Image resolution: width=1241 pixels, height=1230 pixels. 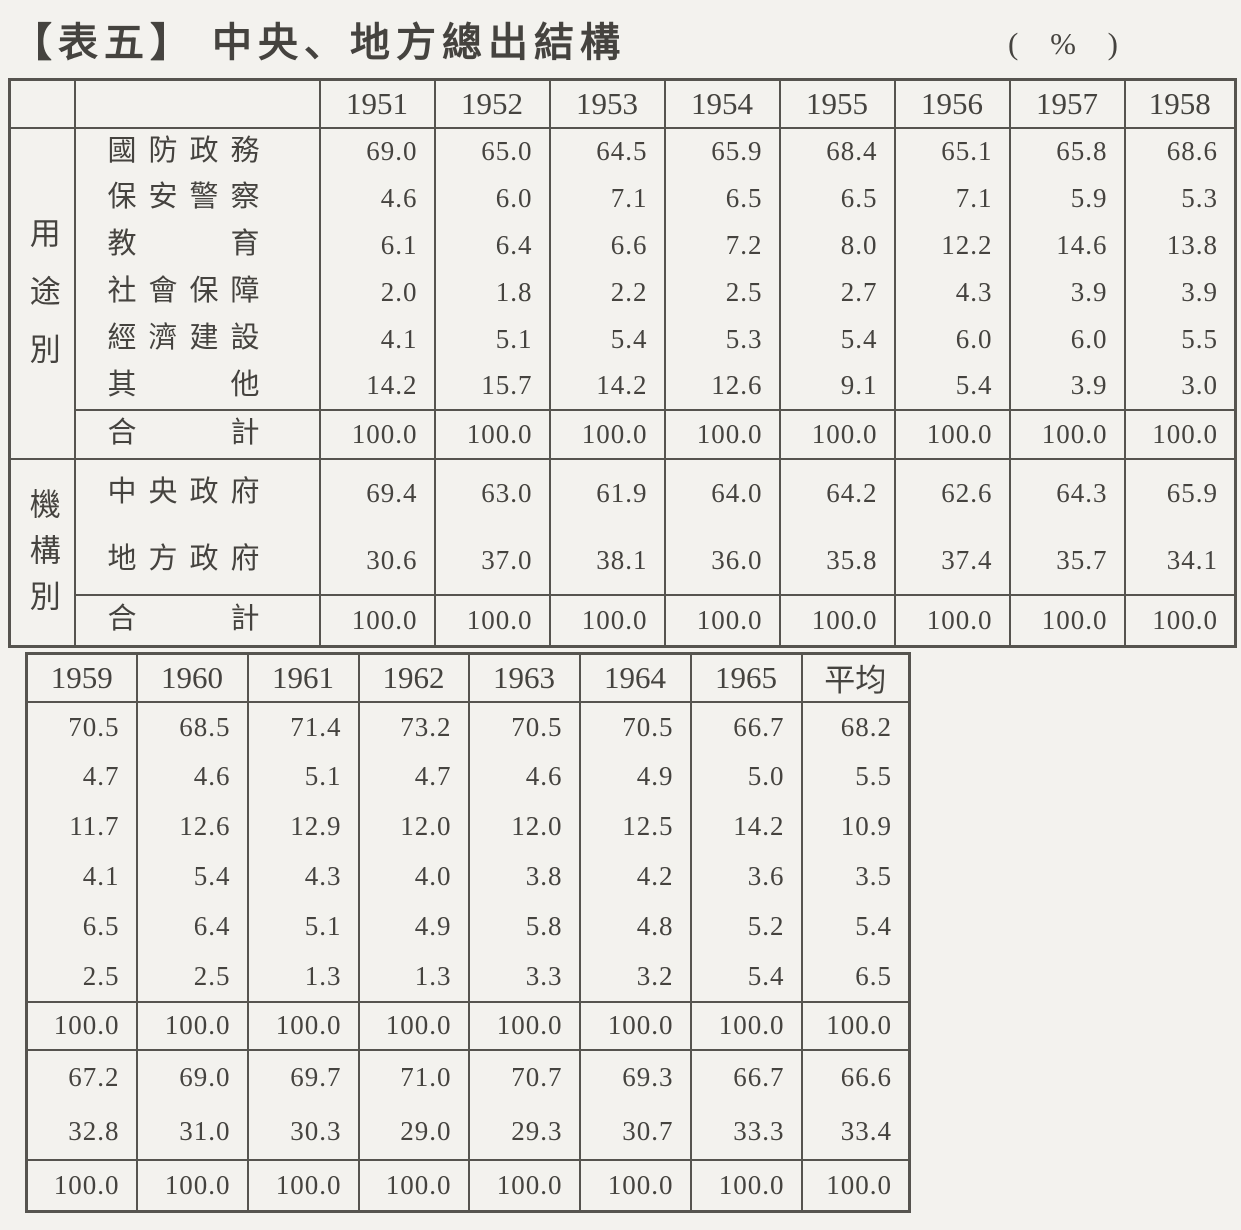 What do you see at coordinates (183, 384) in the screenshot?
I see `row-label: 其他` at bounding box center [183, 384].